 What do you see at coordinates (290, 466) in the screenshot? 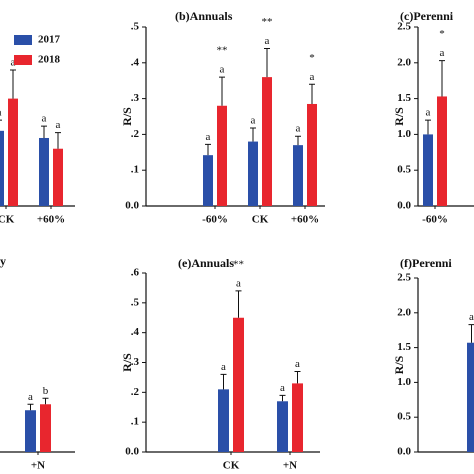
I see `x-tick-label: +N` at bounding box center [290, 466].